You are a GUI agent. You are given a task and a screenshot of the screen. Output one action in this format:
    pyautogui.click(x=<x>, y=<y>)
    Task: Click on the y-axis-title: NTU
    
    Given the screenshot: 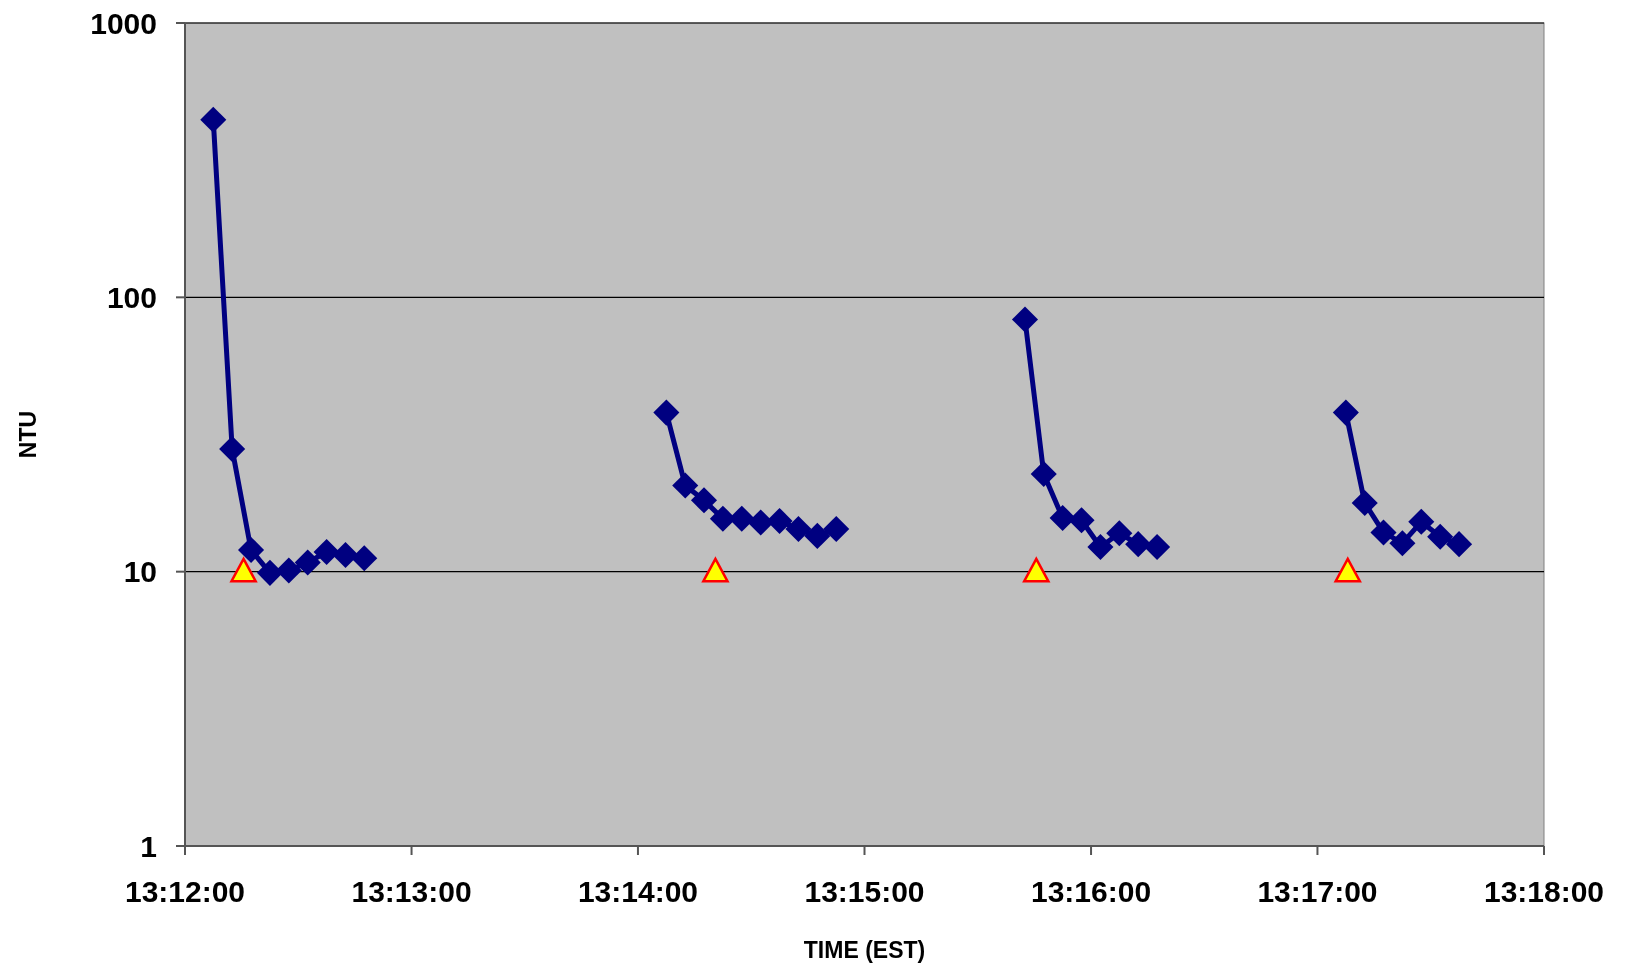 What is the action you would take?
    pyautogui.click(x=28, y=434)
    